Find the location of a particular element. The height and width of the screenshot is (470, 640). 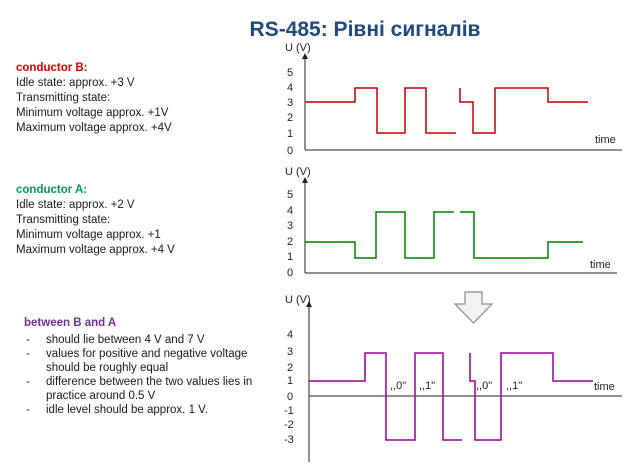

chart-d-tick: -2 is located at coordinates (289, 425).